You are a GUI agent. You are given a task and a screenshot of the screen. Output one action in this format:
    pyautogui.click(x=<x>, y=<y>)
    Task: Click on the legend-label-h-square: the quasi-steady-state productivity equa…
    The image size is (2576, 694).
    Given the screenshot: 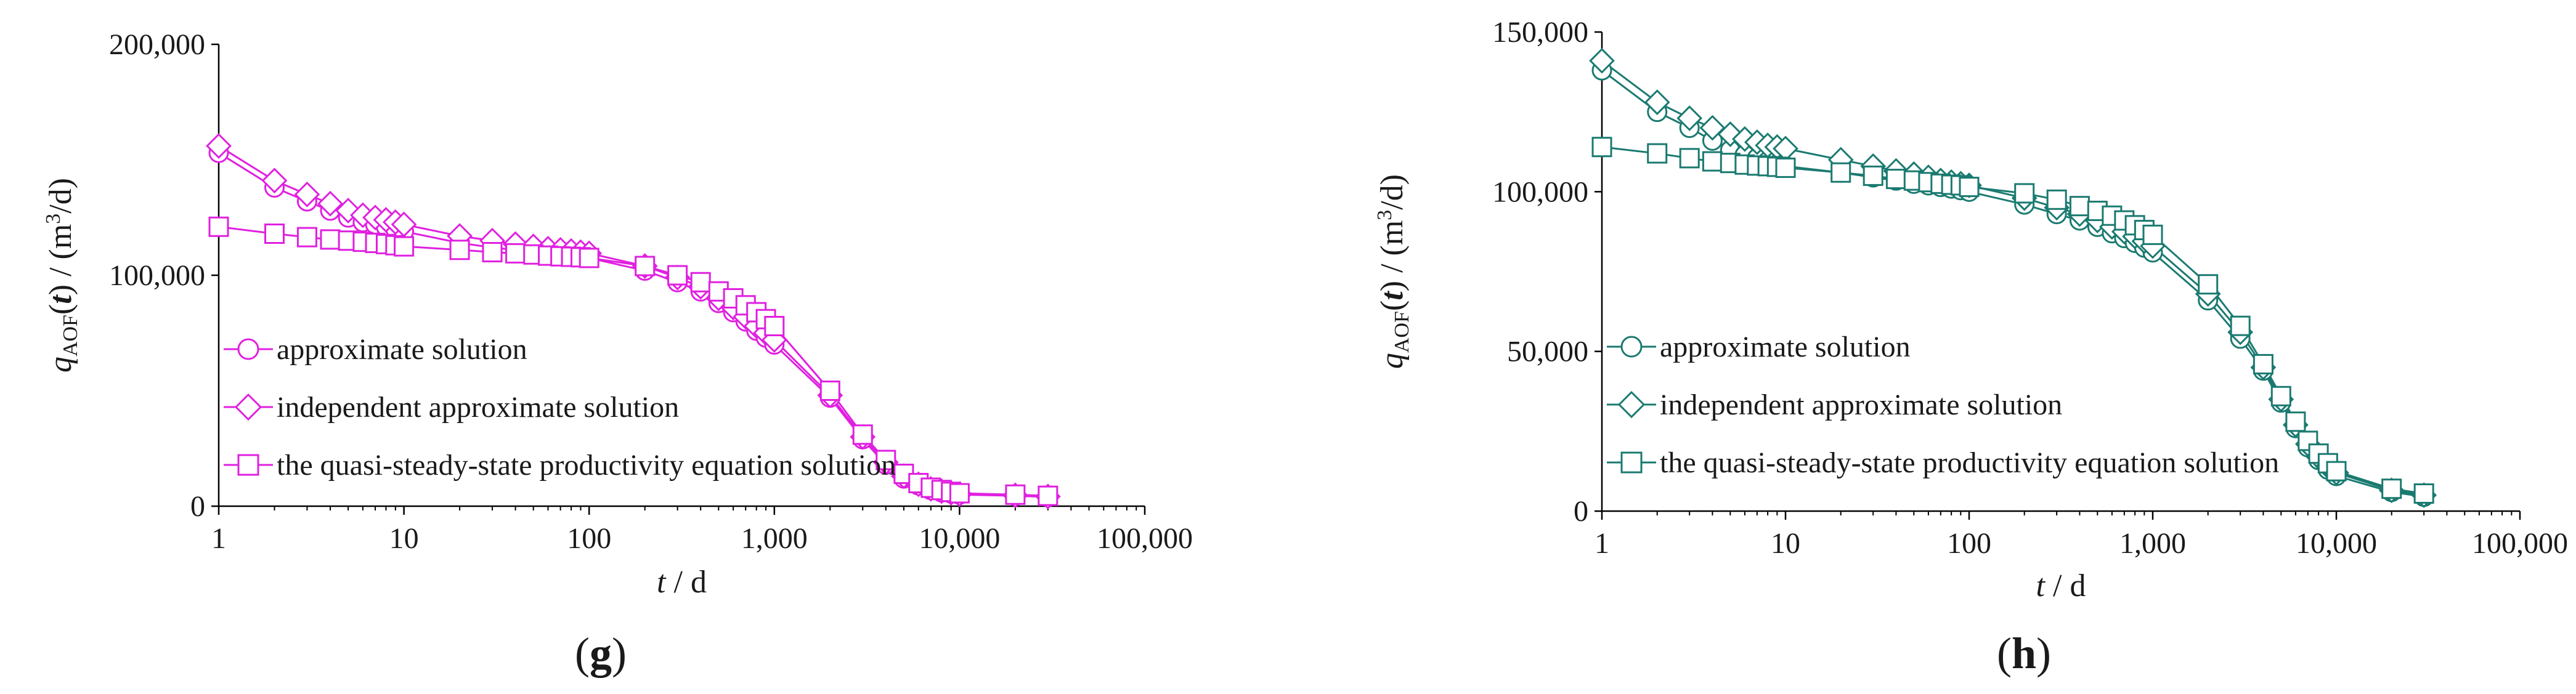 What is the action you would take?
    pyautogui.click(x=1969, y=462)
    